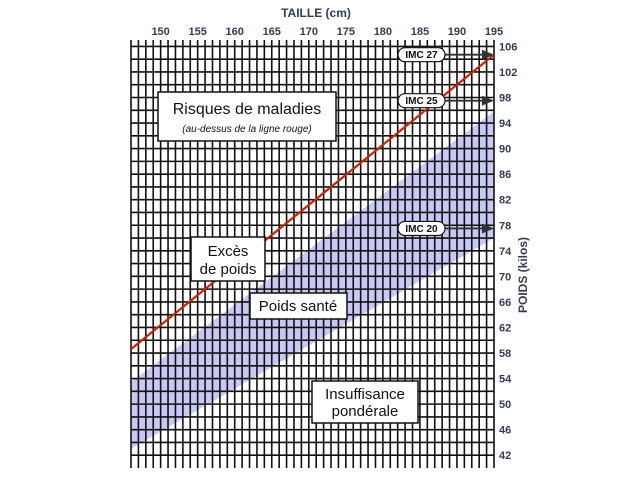  I want to click on x-tick-label: 150, so click(160, 32).